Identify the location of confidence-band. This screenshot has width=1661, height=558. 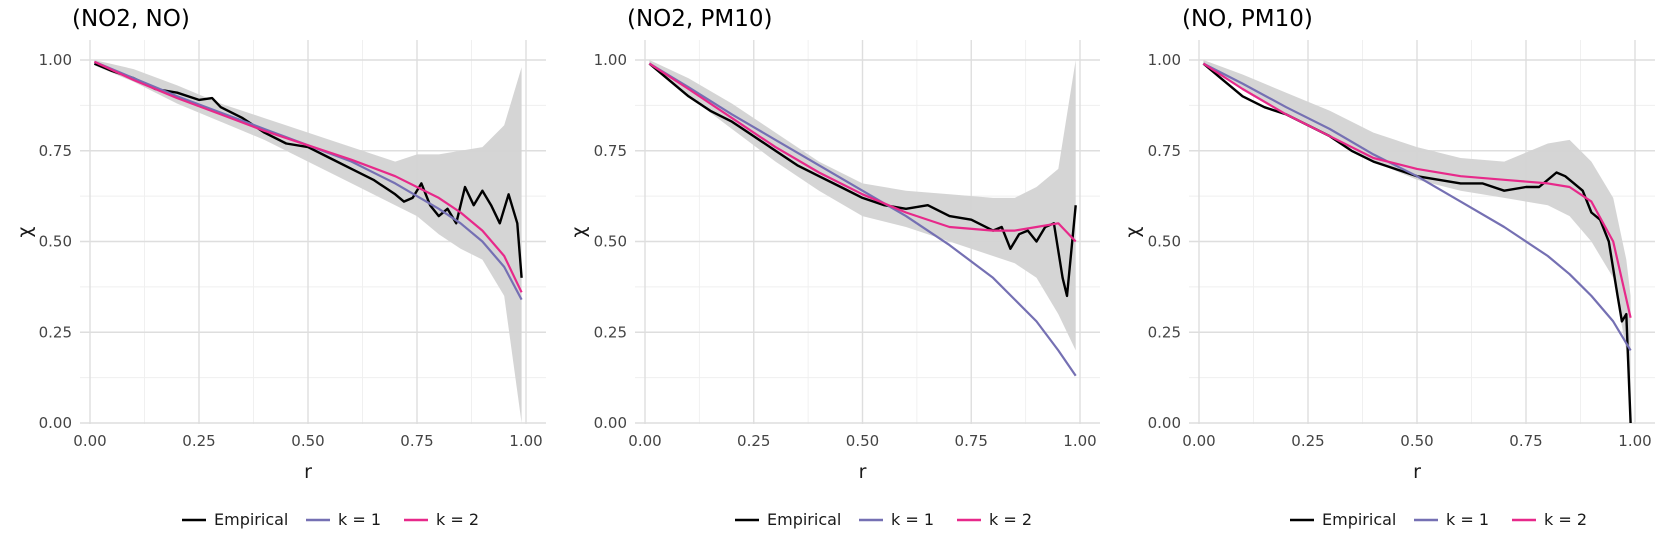
(862, 205).